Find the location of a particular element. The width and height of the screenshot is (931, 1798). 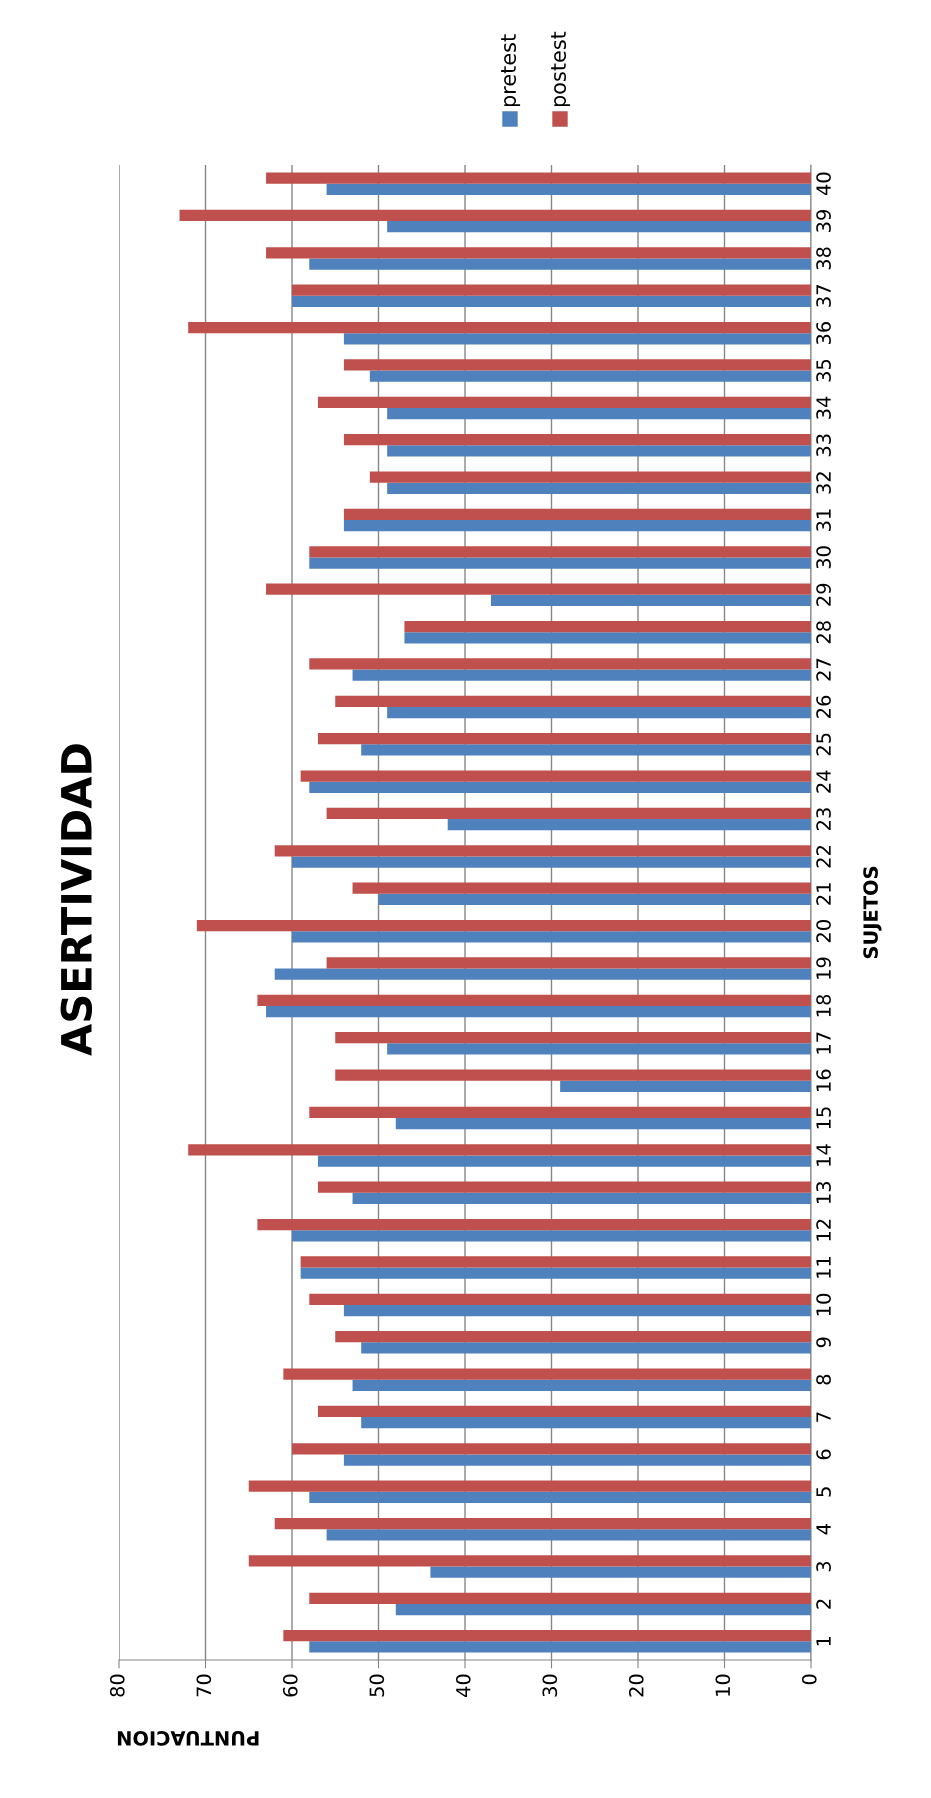

y-tick-label: 7 is located at coordinates (823, 1417).